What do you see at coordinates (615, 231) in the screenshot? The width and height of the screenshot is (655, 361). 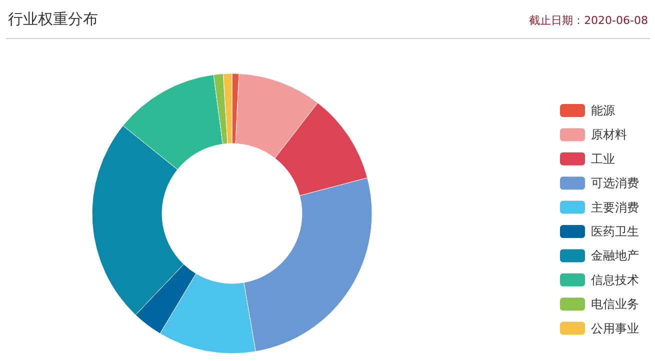 I see `legend-label: 医药卫生` at bounding box center [615, 231].